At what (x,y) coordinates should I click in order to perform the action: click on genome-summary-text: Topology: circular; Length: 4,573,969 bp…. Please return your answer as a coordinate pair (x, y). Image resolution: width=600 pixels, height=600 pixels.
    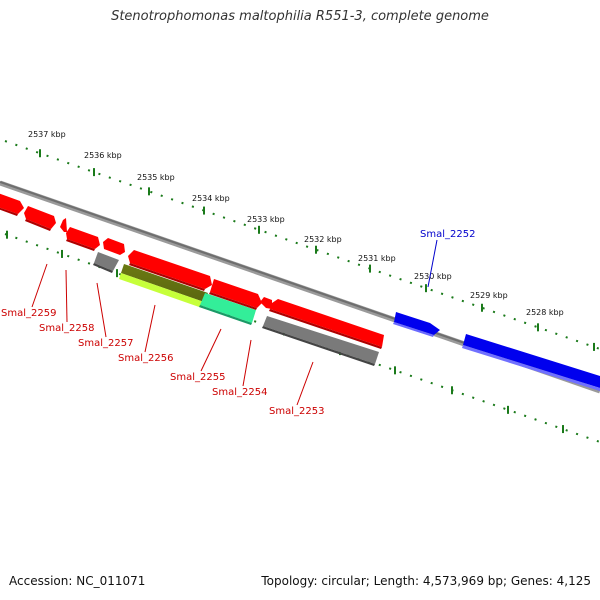
    Looking at the image, I should click on (426, 581).